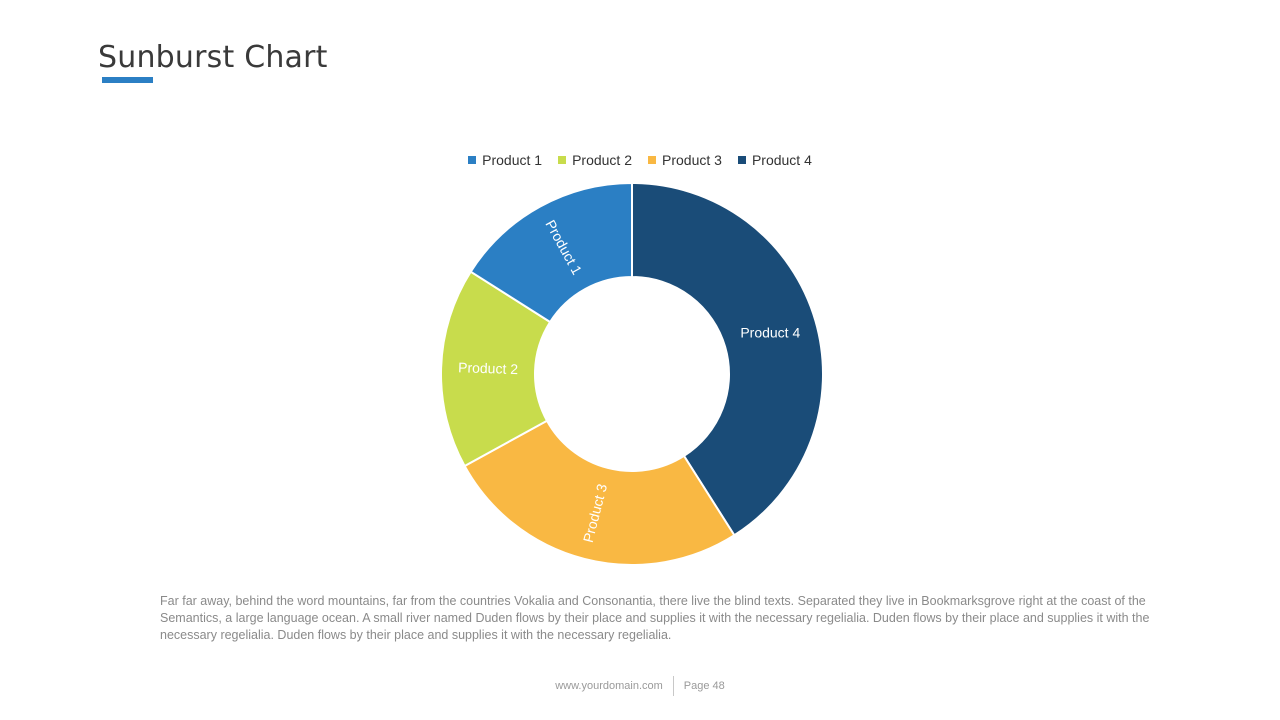 This screenshot has width=1280, height=720. I want to click on legend-item: Product 4, so click(774, 160).